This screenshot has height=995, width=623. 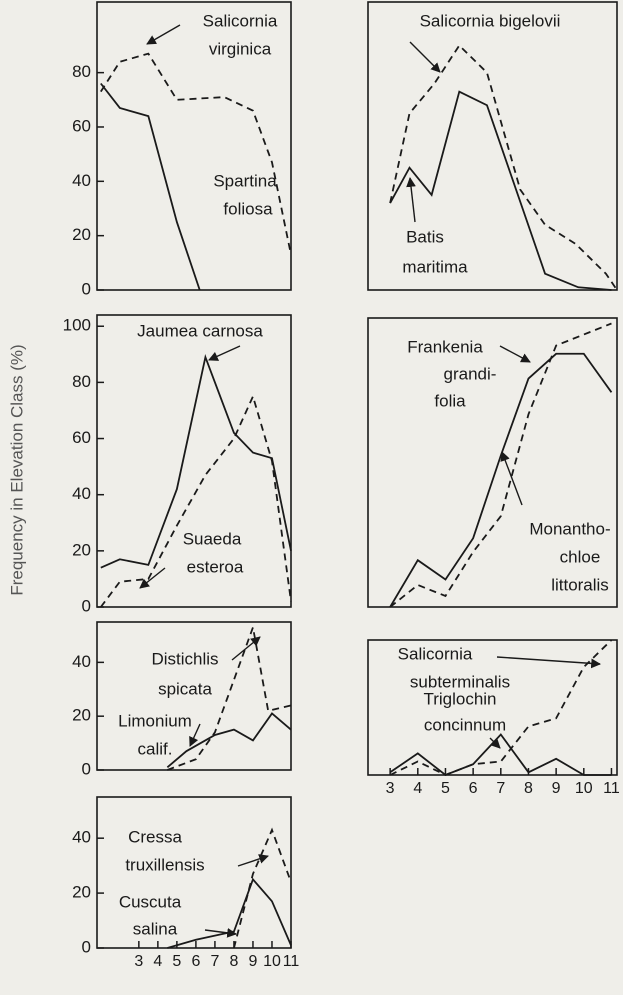 What do you see at coordinates (490, 20) in the screenshot?
I see `series-label: Salicornia bigelovii` at bounding box center [490, 20].